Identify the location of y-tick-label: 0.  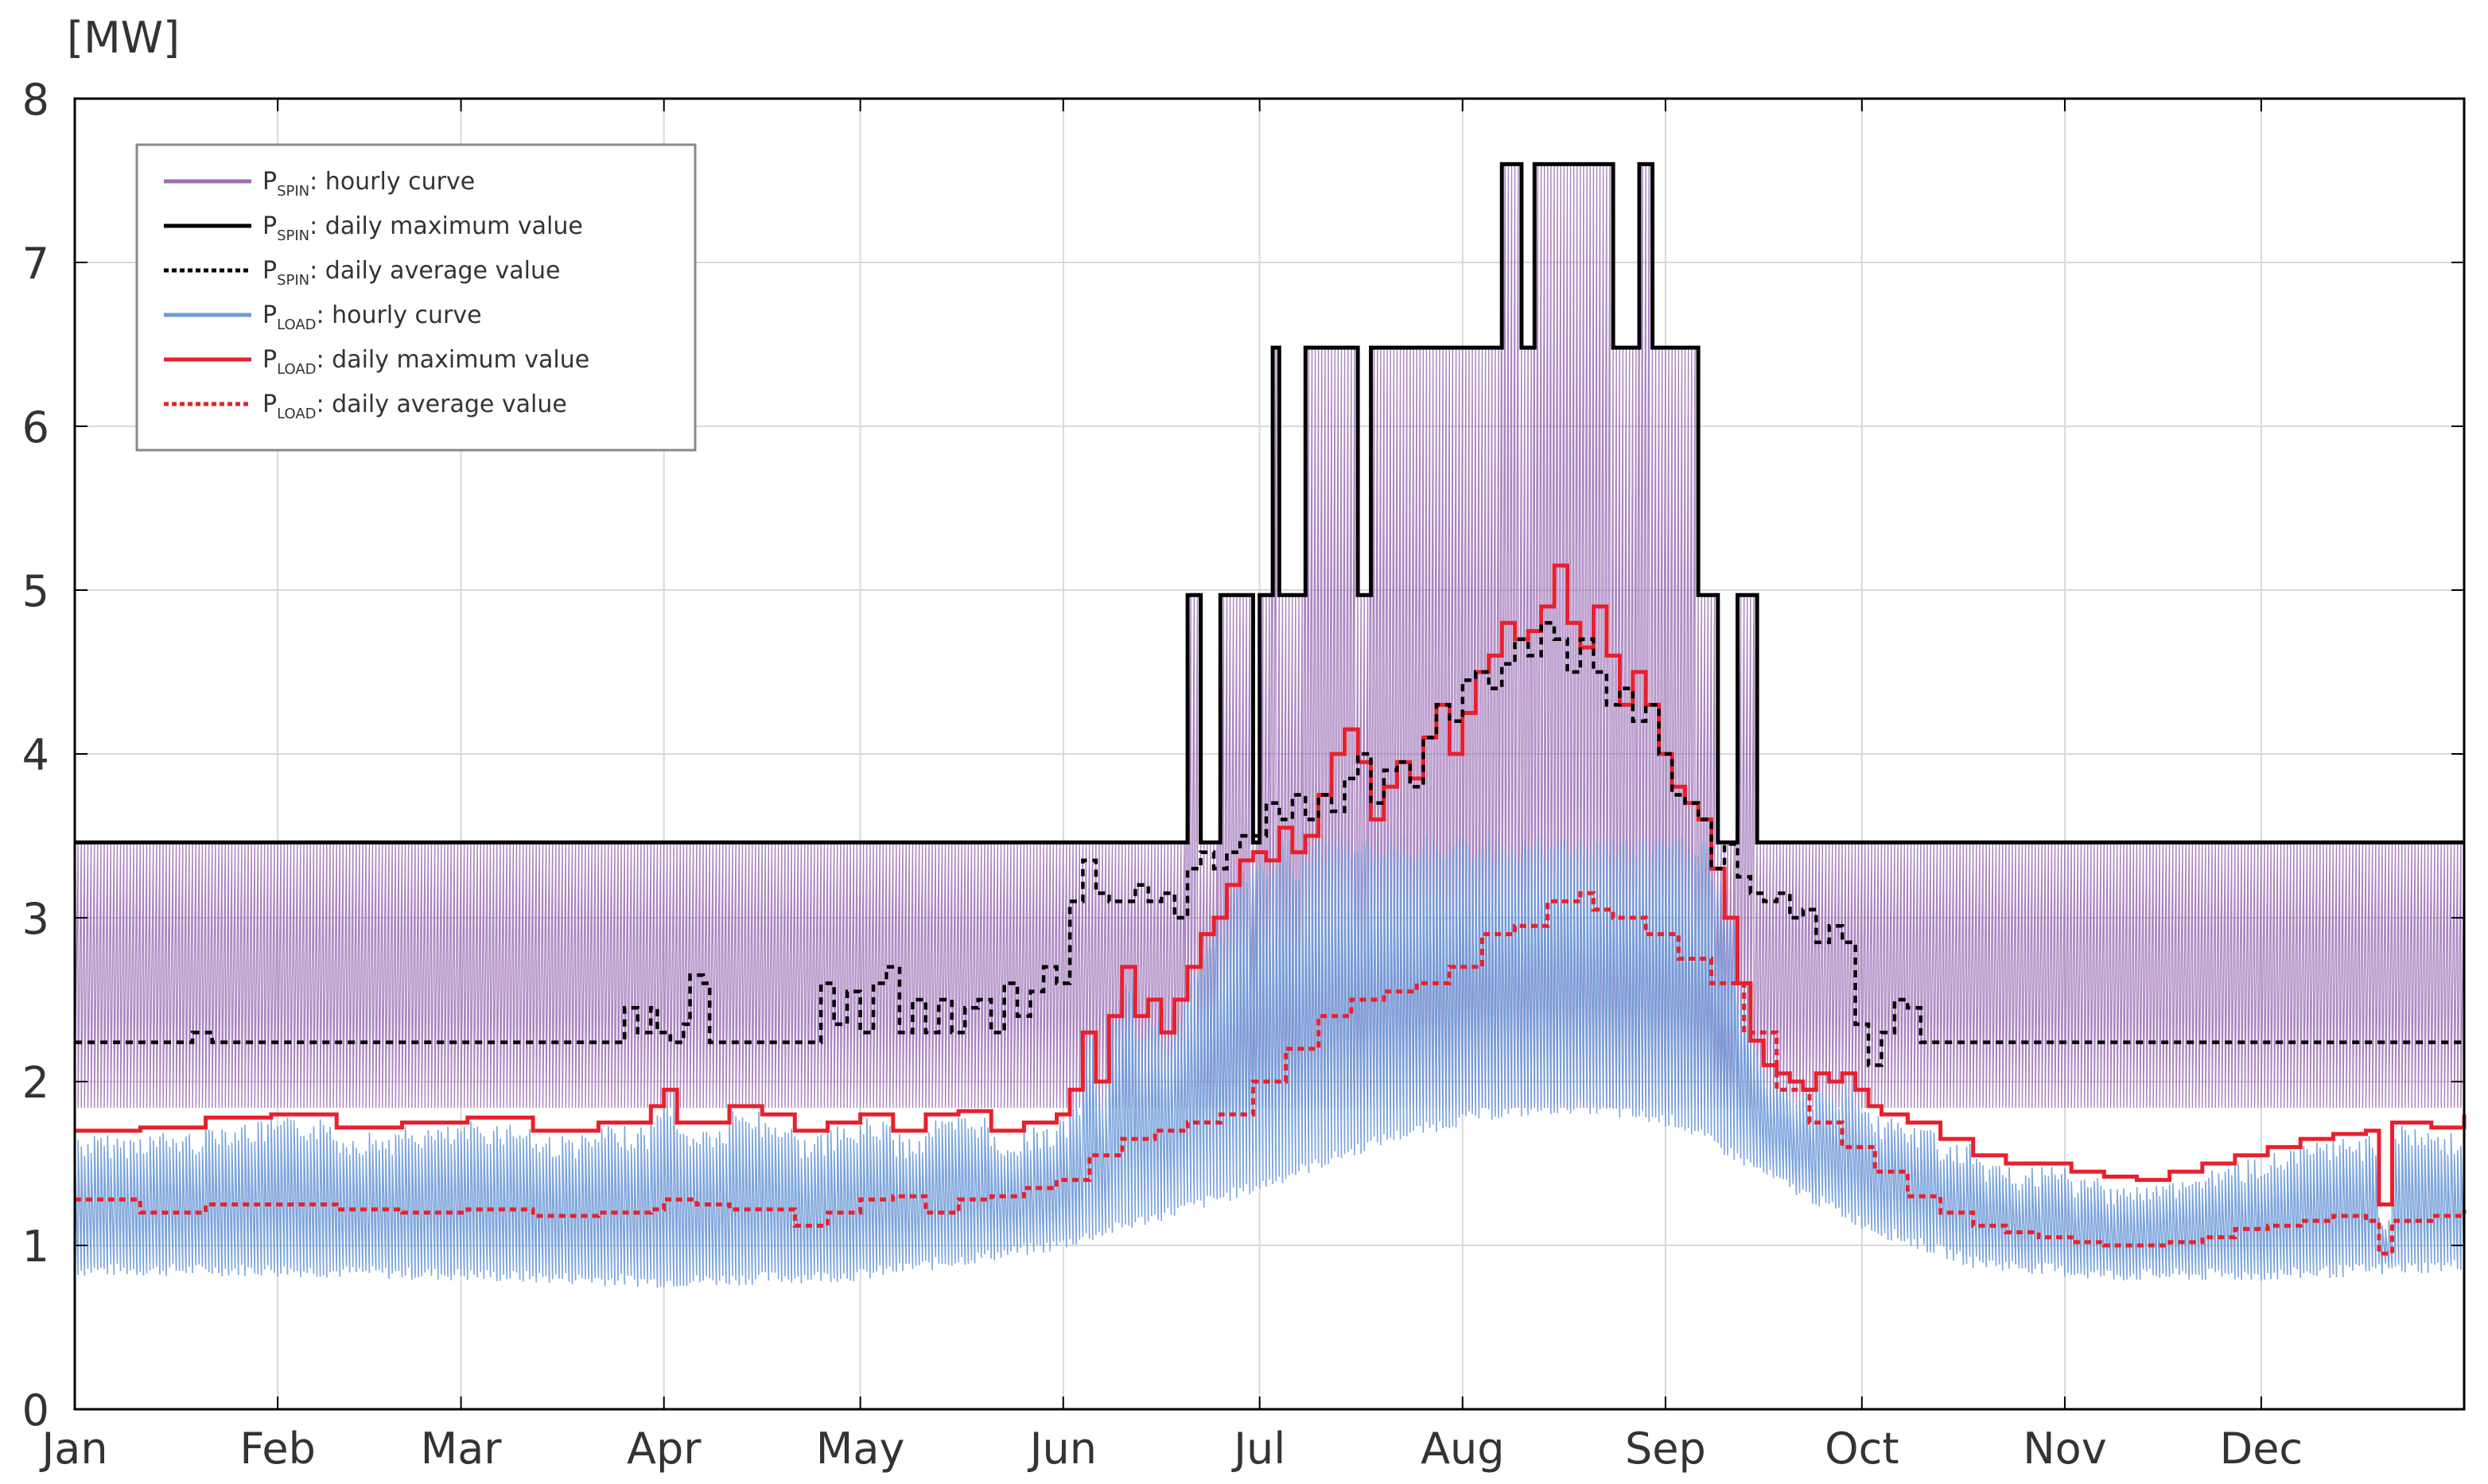
(36, 1410).